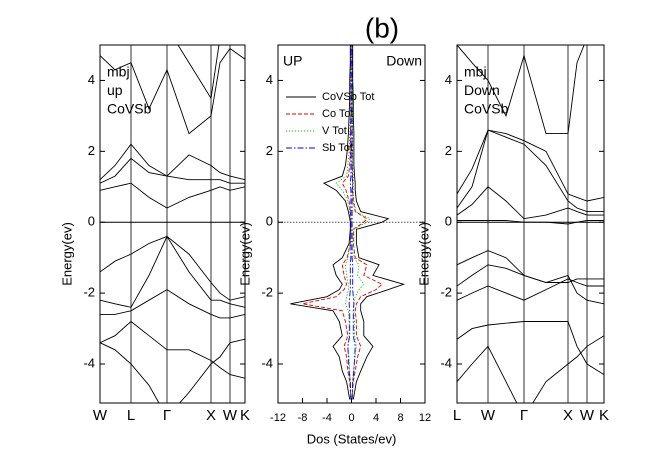 The image size is (670, 474). What do you see at coordinates (352, 438) in the screenshot?
I see `x-axis-label: Dos (States/ev)` at bounding box center [352, 438].